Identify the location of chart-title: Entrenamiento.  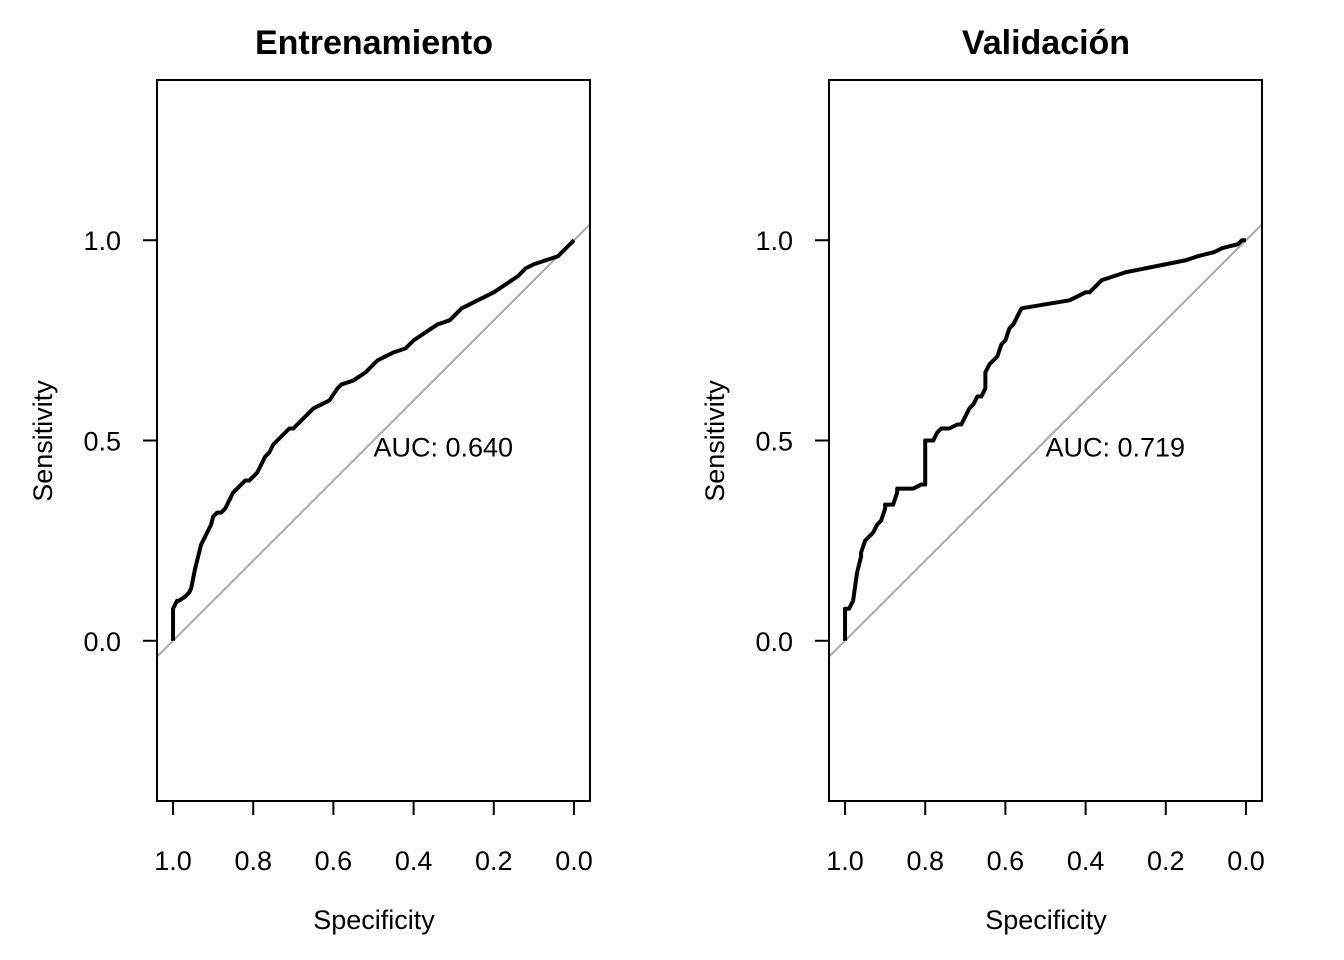
(374, 43).